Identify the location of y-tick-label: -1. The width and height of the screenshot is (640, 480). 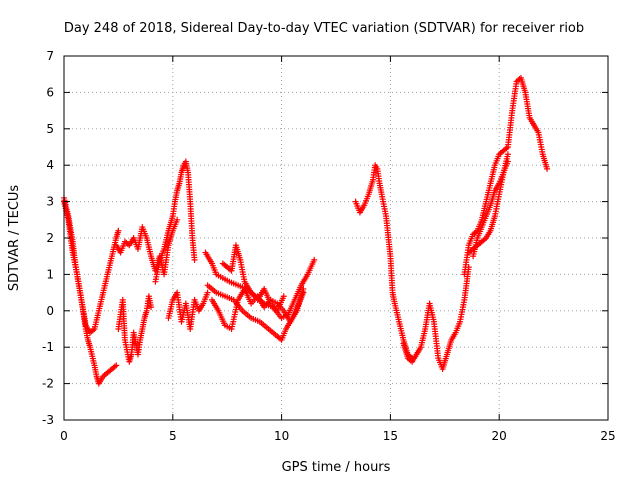
(48, 347).